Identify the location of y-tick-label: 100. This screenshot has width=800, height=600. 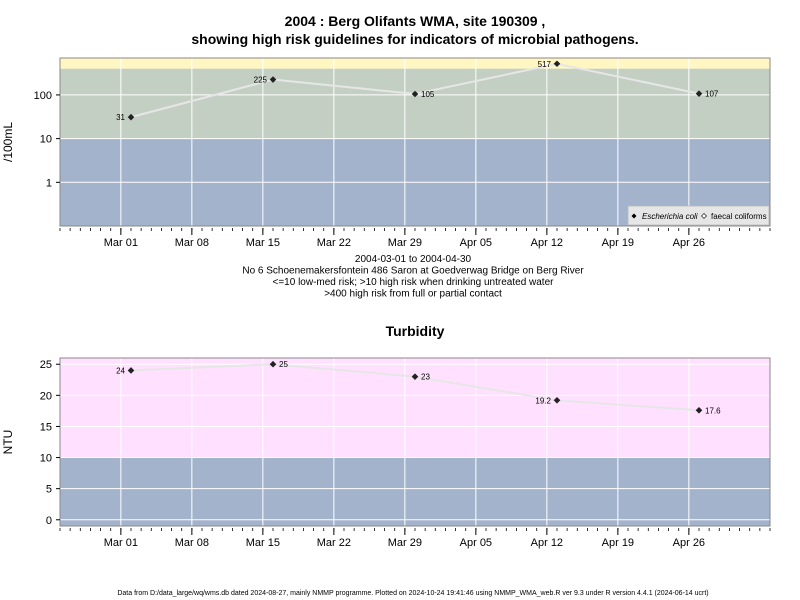
(43, 96).